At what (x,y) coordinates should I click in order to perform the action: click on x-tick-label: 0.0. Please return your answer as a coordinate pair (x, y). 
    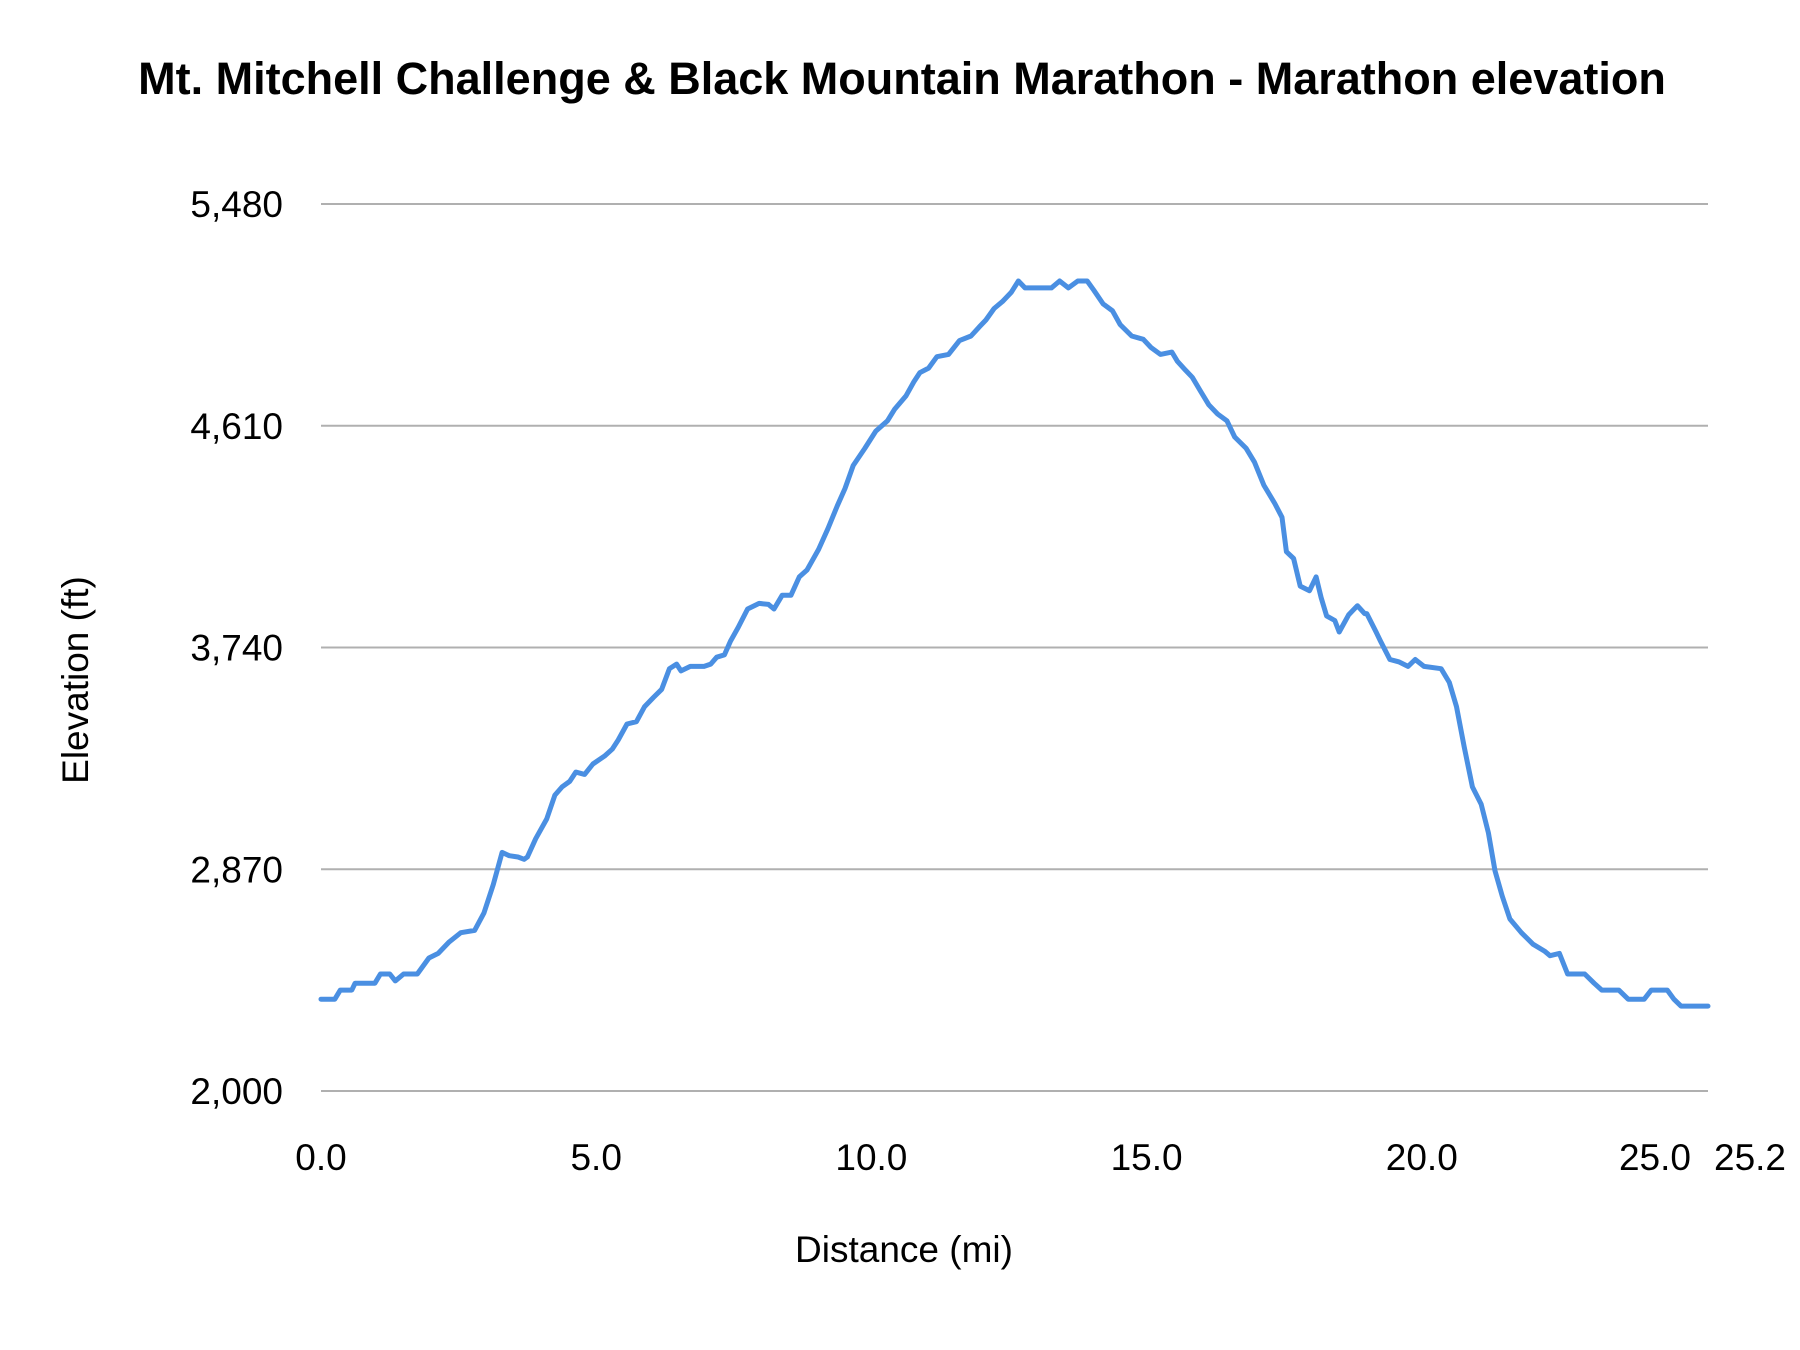
    Looking at the image, I should click on (320, 1157).